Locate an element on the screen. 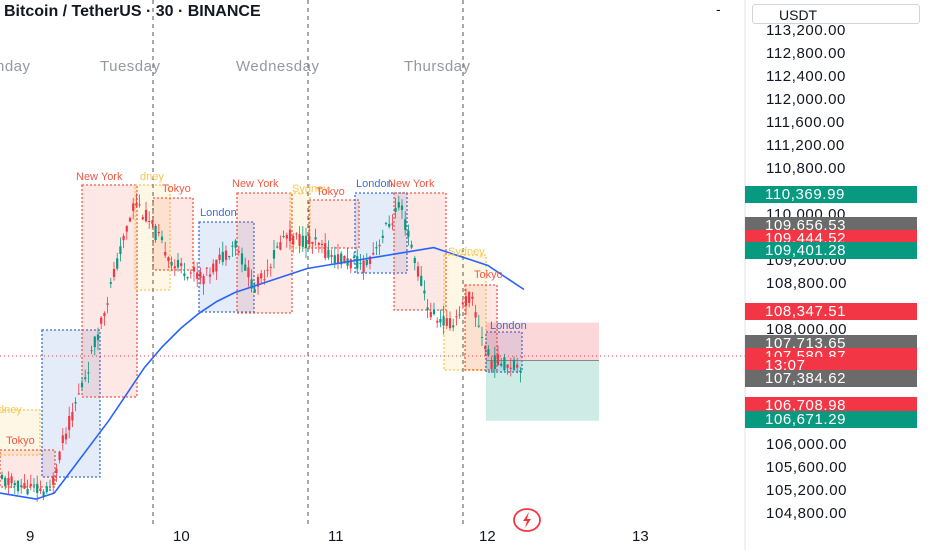 The image size is (932, 550). price-label: 110,369.99 is located at coordinates (831, 194).